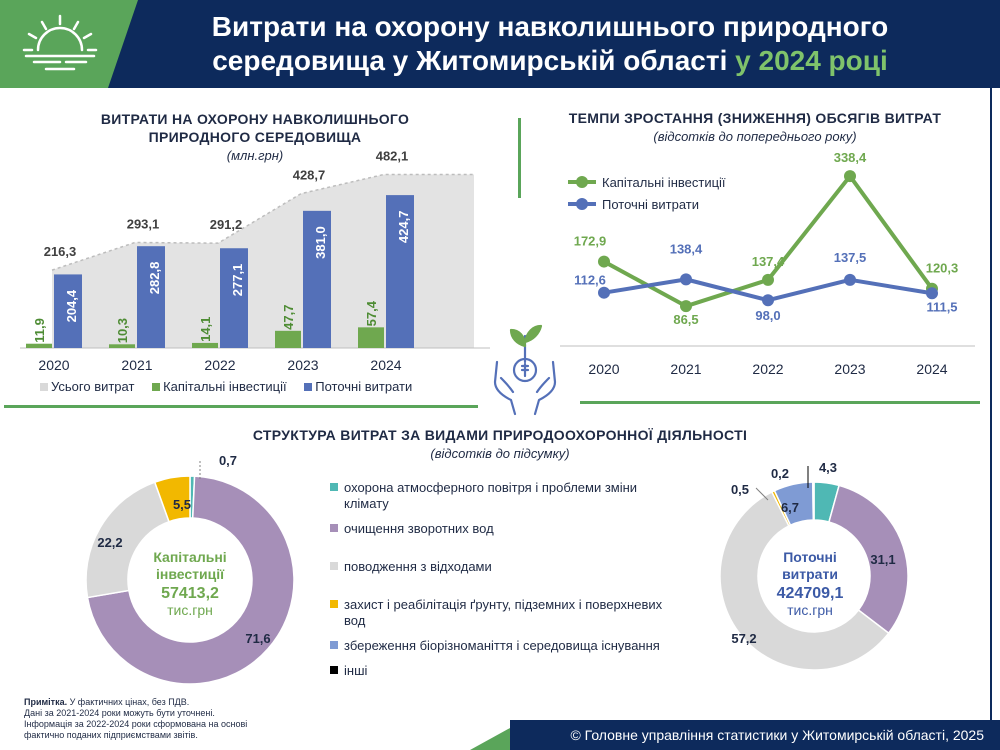 The image size is (1000, 750). What do you see at coordinates (385, 365) in the screenshot?
I see `bar-category-label: 2024` at bounding box center [385, 365].